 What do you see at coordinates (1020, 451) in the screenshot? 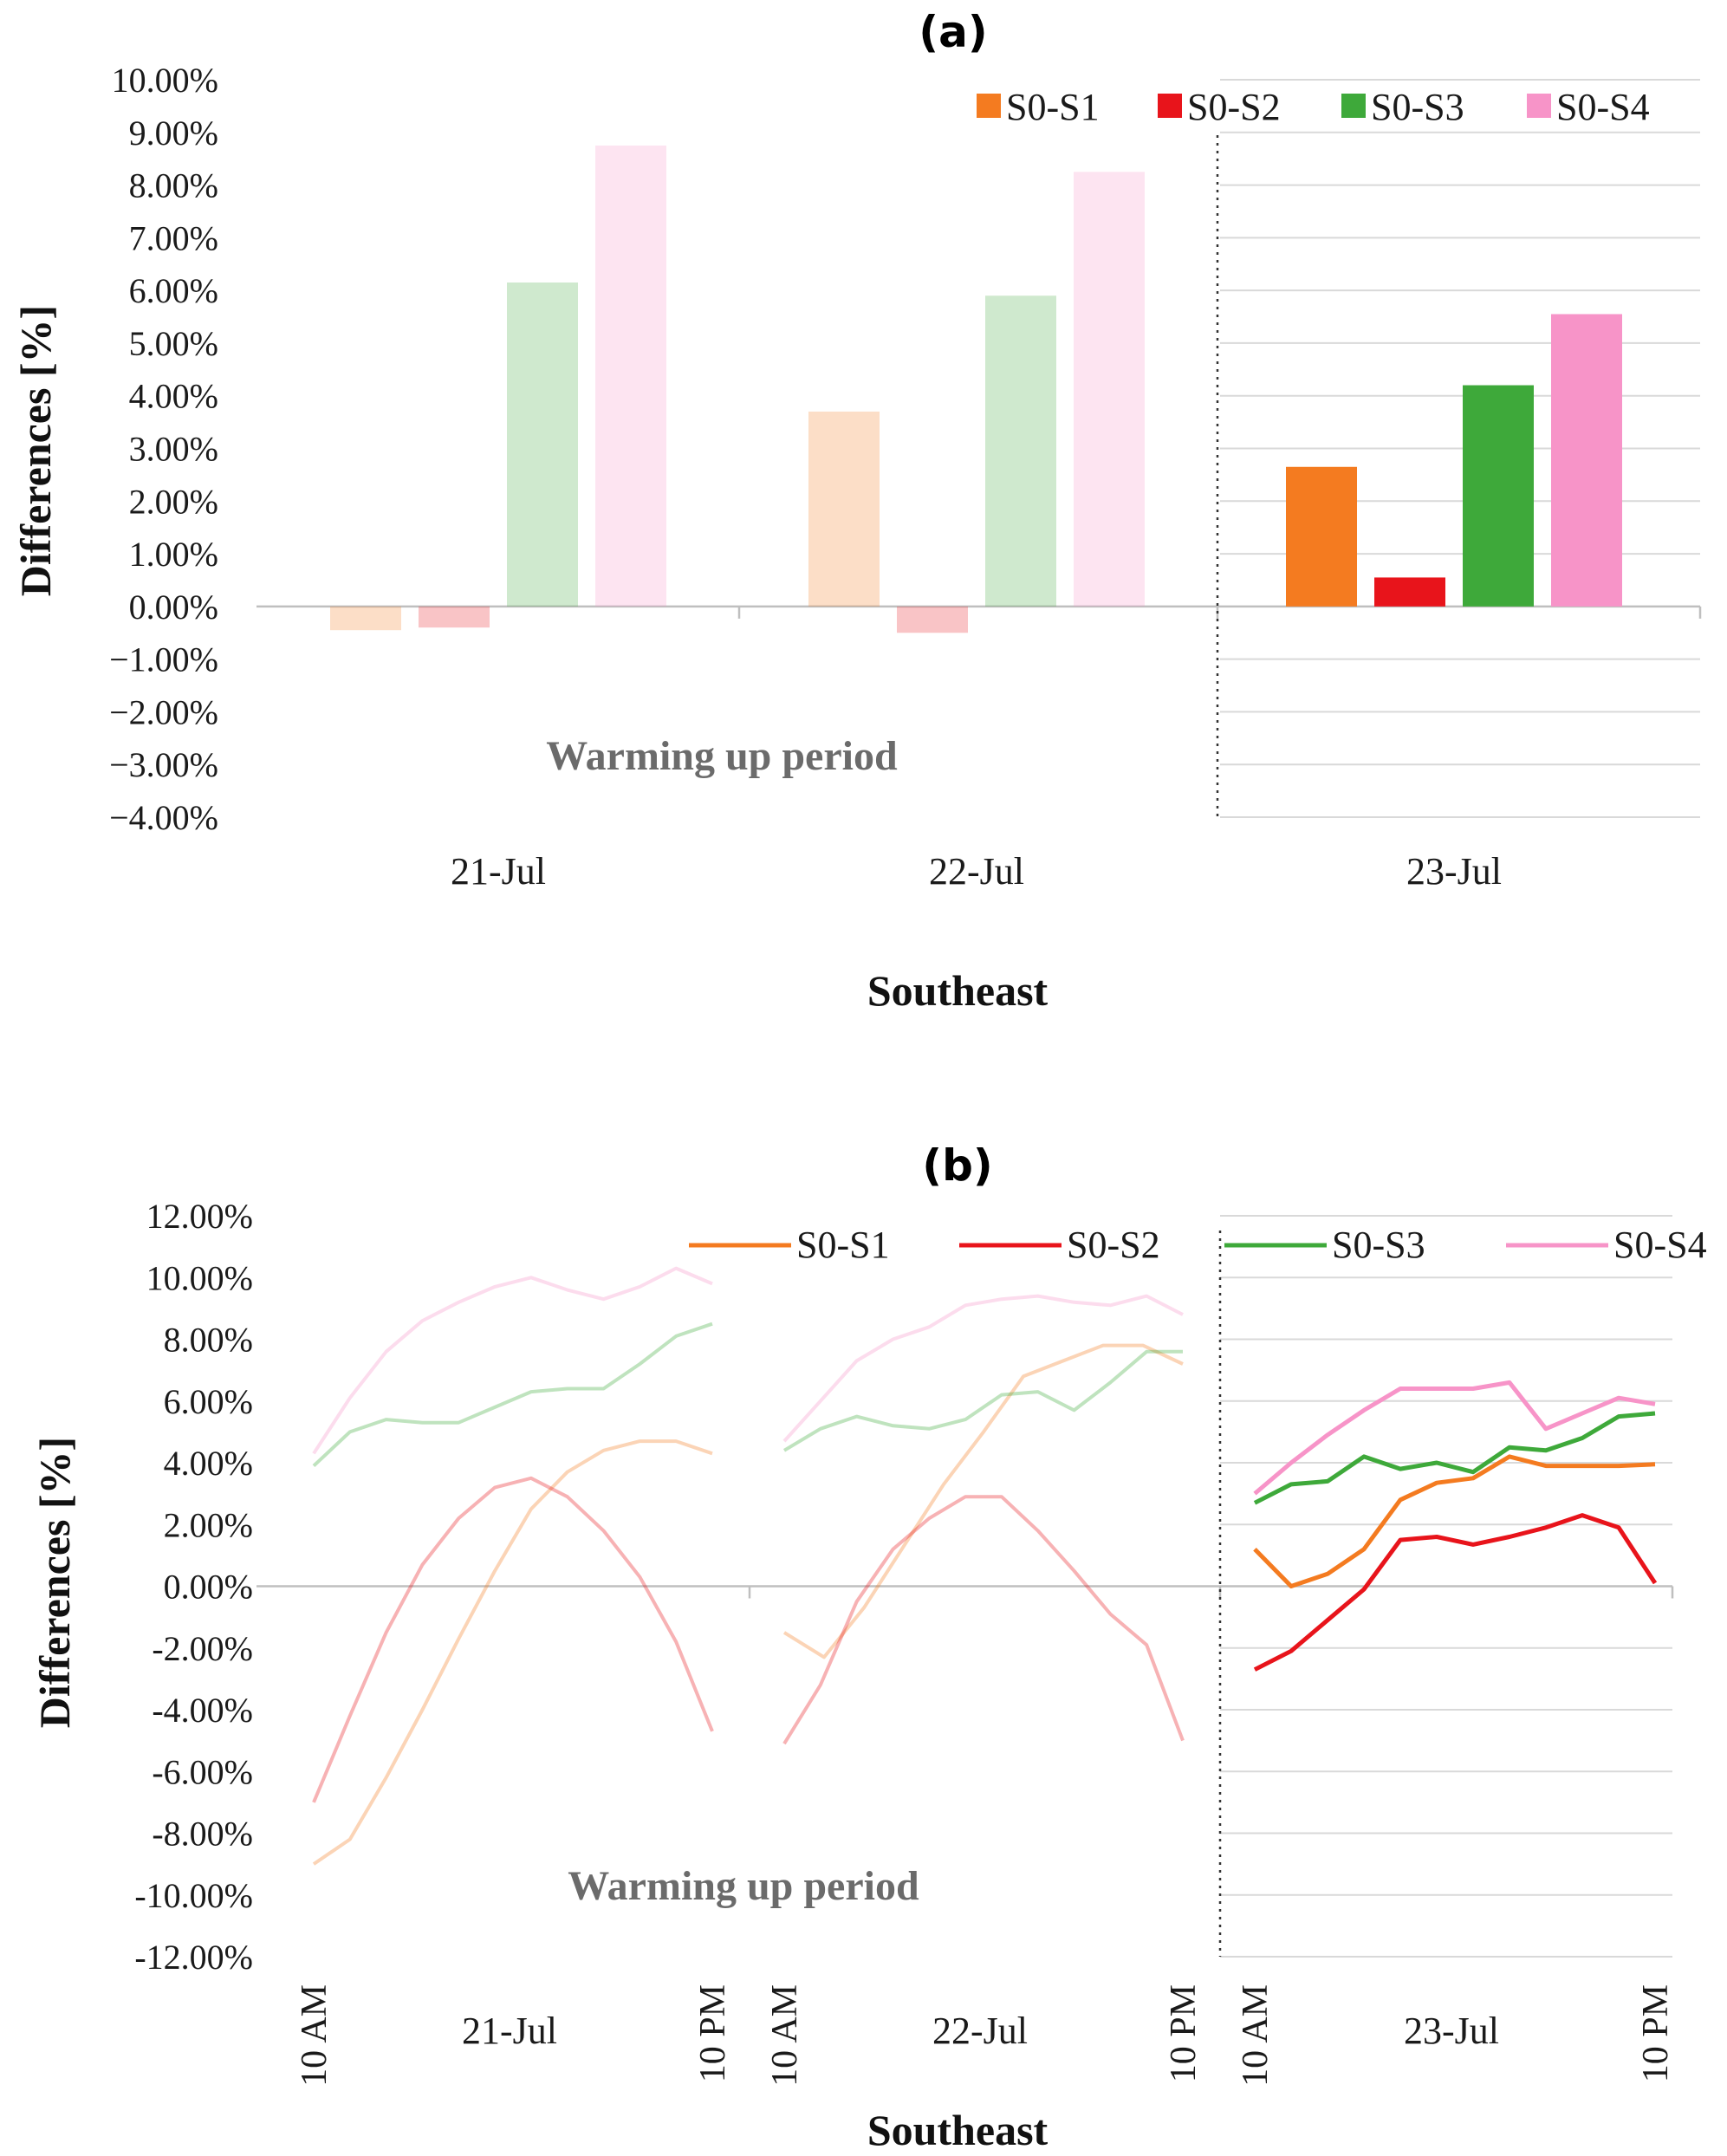
I see `bar-s0-s3-22-jul` at bounding box center [1020, 451].